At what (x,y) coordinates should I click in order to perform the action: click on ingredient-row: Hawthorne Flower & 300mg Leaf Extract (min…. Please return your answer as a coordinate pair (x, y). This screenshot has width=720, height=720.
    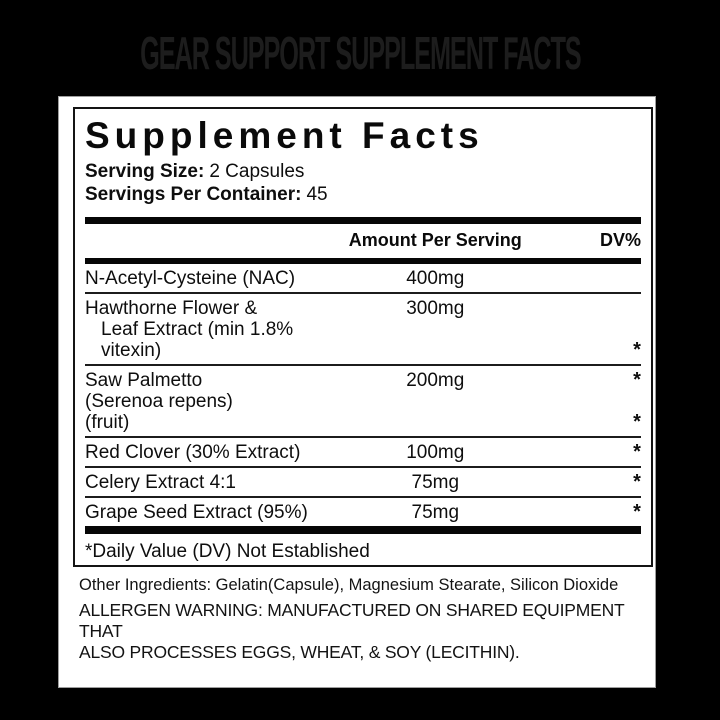
    Looking at the image, I should click on (363, 330).